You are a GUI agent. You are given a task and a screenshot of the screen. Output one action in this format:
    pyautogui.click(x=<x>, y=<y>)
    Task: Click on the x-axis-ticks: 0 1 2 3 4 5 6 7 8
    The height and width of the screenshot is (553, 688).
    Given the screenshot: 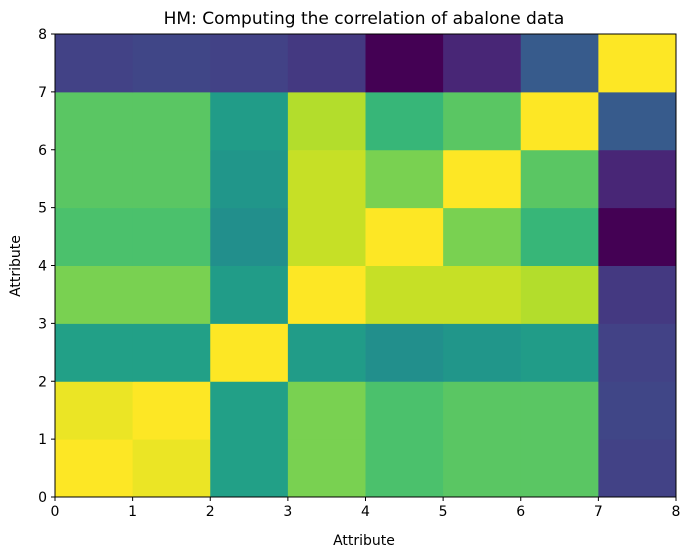 What is the action you would take?
    pyautogui.click(x=366, y=508)
    